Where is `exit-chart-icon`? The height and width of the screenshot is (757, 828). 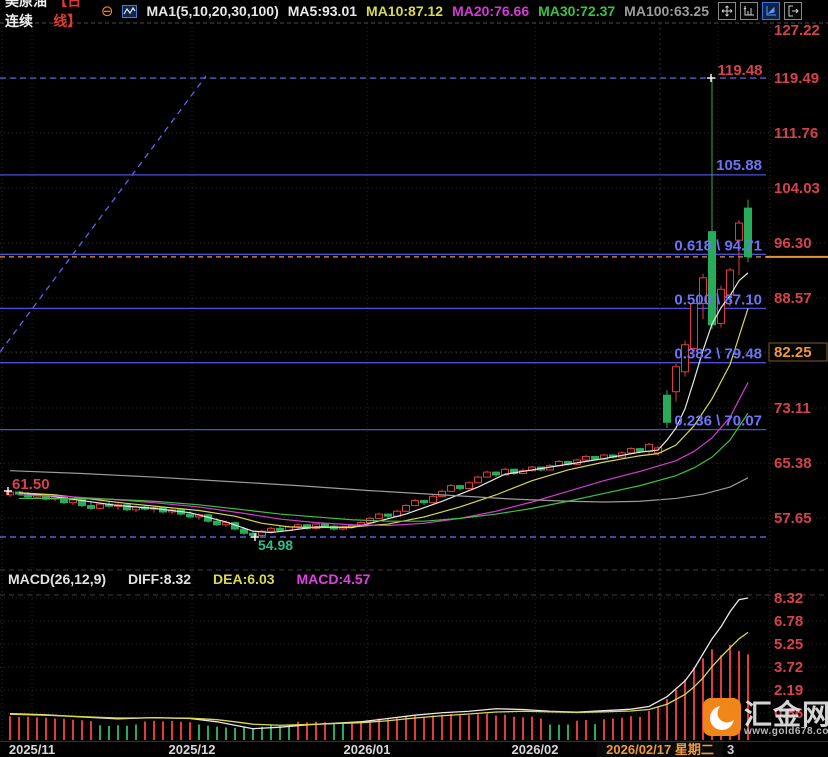 exit-chart-icon is located at coordinates (793, 11).